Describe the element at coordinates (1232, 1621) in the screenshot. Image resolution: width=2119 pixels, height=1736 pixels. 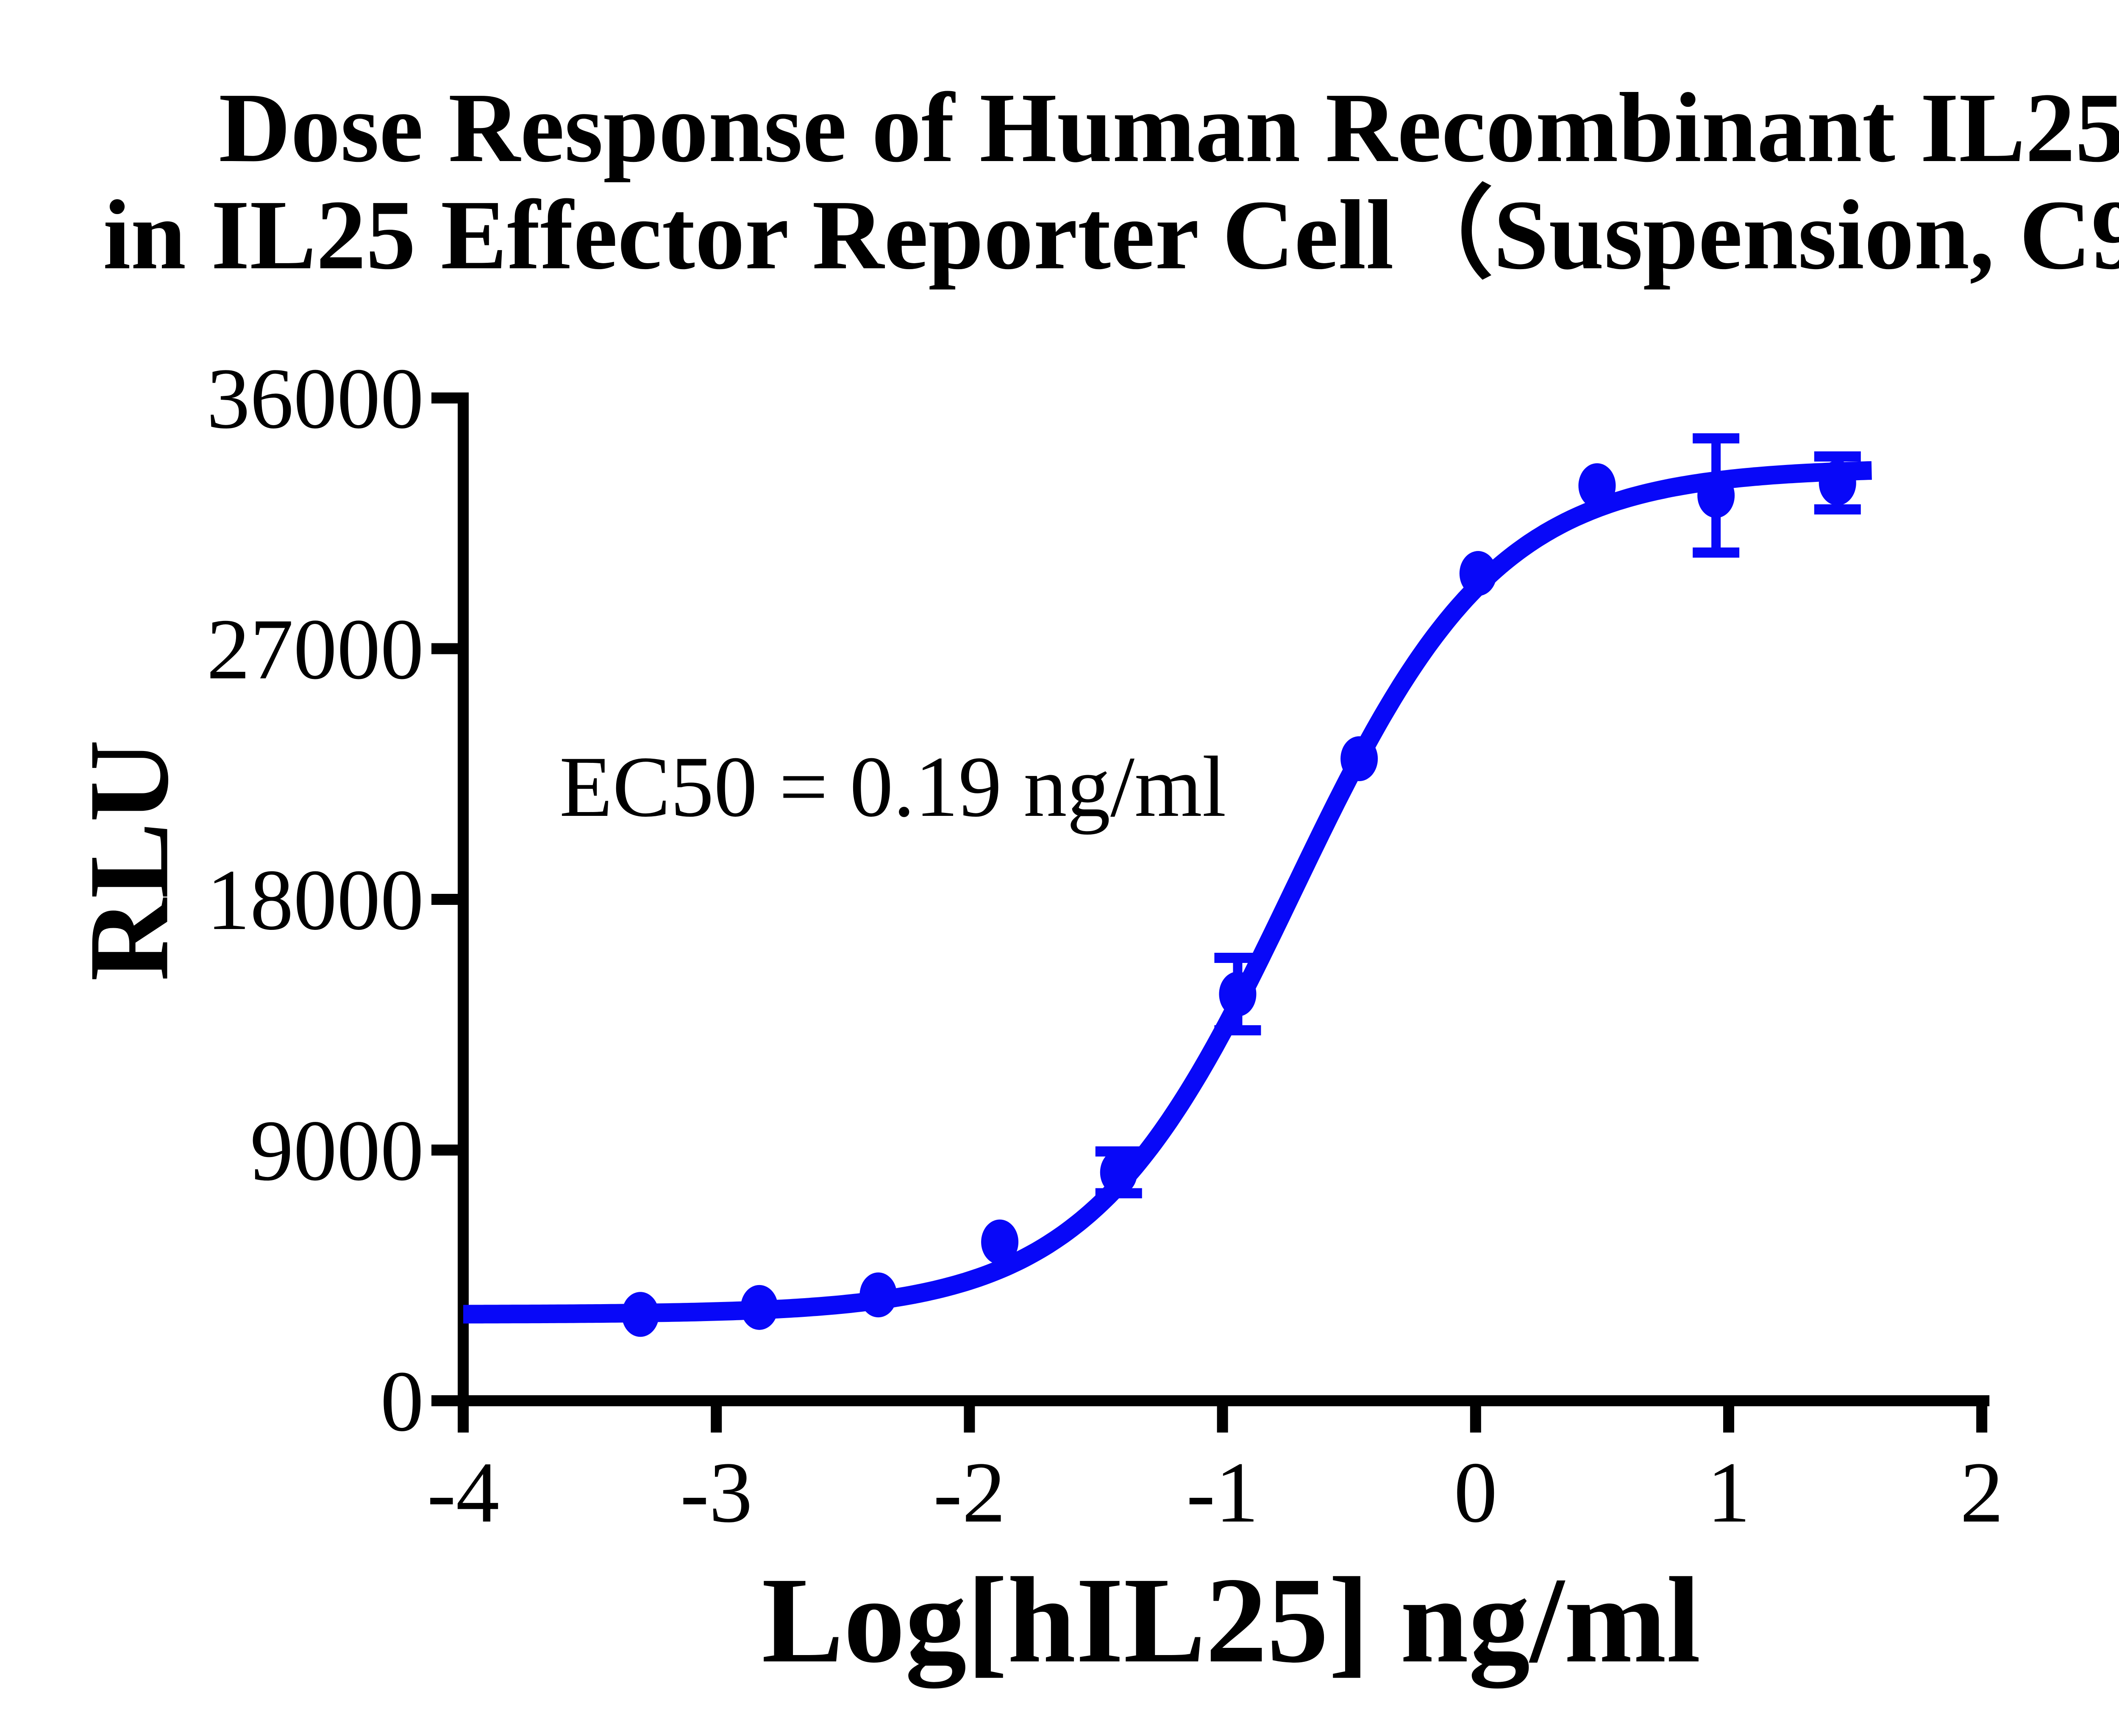
I see `x-axis-title: Log[hIL25] ng/ml` at that location.